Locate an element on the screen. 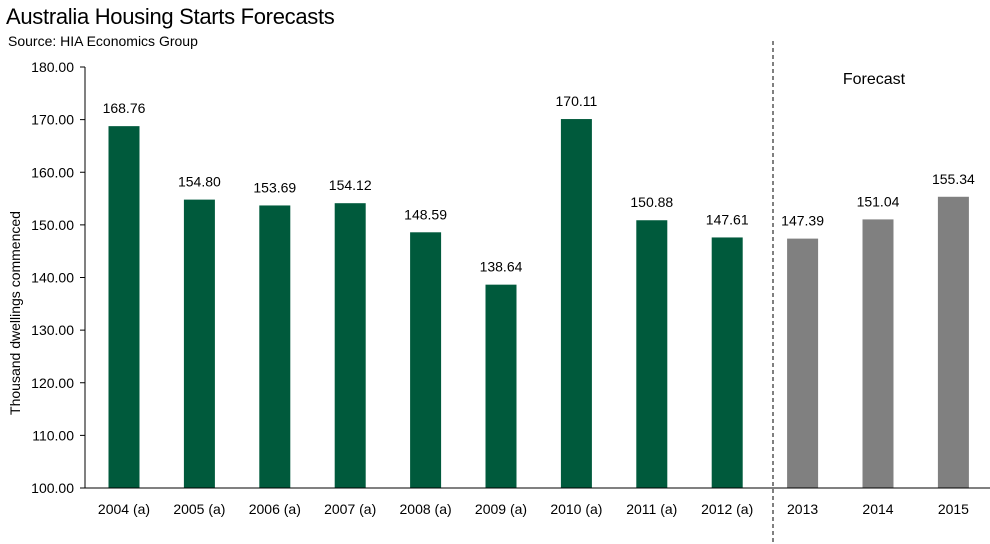 The height and width of the screenshot is (544, 990). x-tick-label: 2012 (a) is located at coordinates (727, 509).